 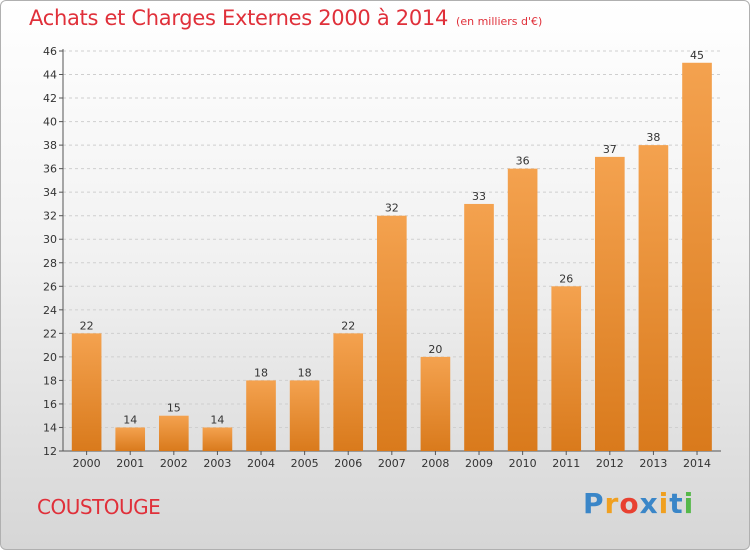 What do you see at coordinates (50, 122) in the screenshot?
I see `y-tick-label: 40` at bounding box center [50, 122].